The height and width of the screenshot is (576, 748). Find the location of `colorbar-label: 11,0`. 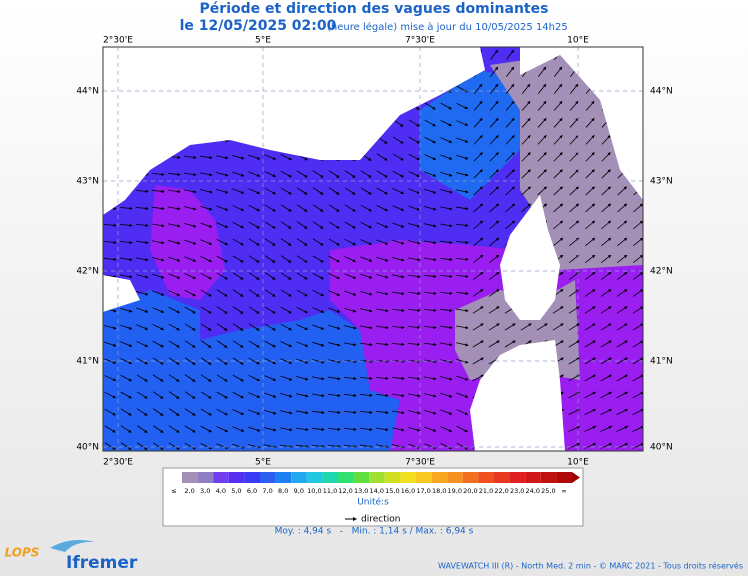

colorbar-label: 11,0 is located at coordinates (330, 491).